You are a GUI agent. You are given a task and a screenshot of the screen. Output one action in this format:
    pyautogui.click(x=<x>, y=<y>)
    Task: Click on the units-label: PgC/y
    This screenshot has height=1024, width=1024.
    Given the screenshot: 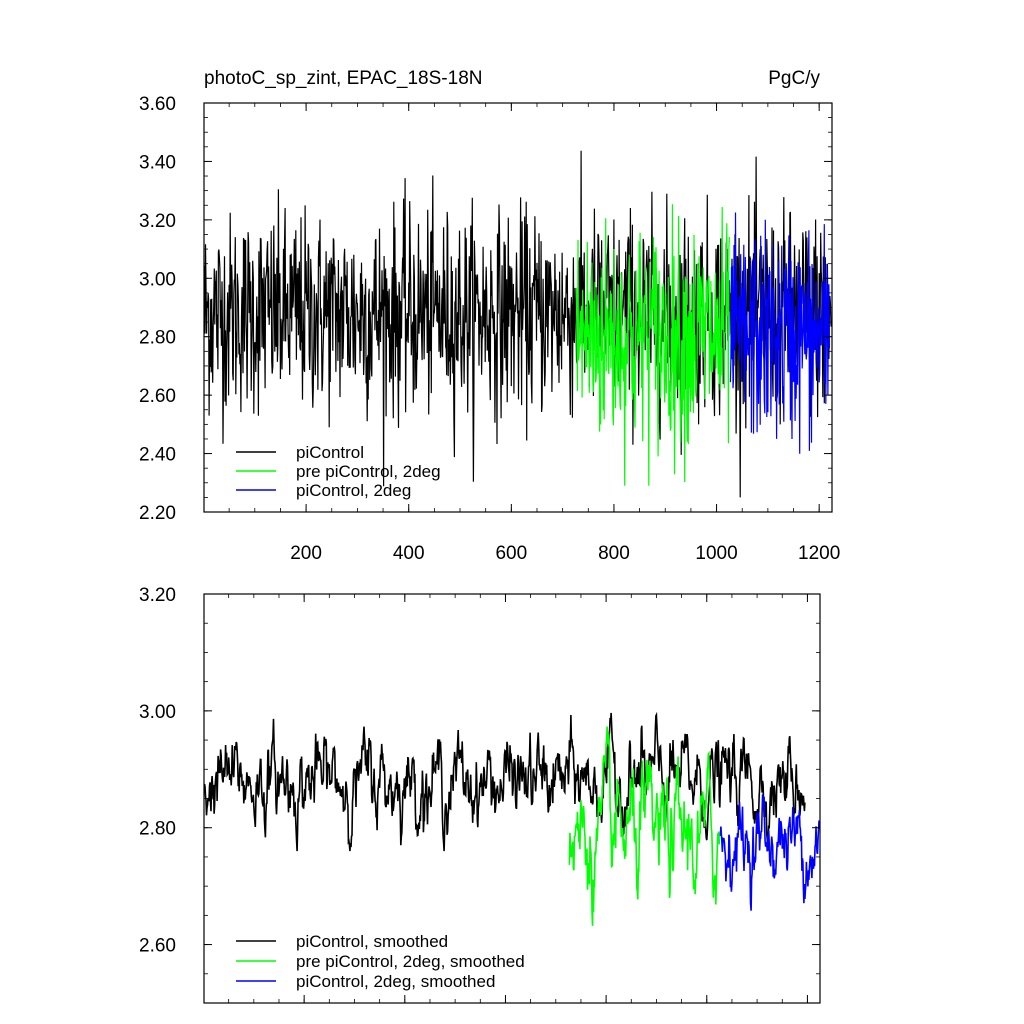 What is the action you would take?
    pyautogui.click(x=794, y=78)
    